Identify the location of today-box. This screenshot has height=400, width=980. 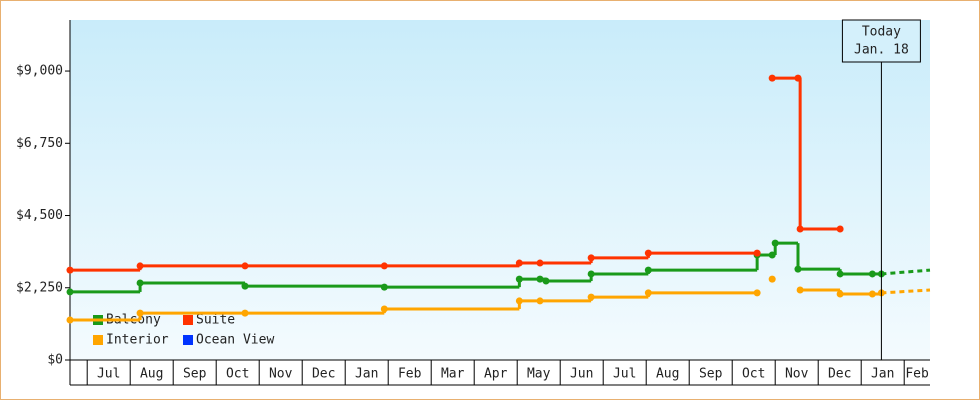
(881, 41).